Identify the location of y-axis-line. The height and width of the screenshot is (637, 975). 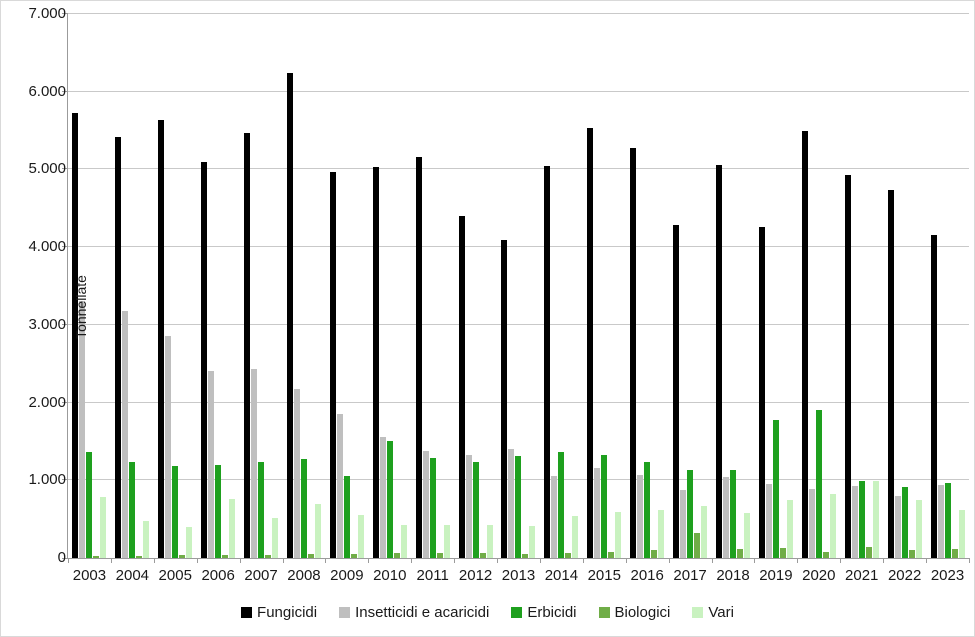
(67, 286).